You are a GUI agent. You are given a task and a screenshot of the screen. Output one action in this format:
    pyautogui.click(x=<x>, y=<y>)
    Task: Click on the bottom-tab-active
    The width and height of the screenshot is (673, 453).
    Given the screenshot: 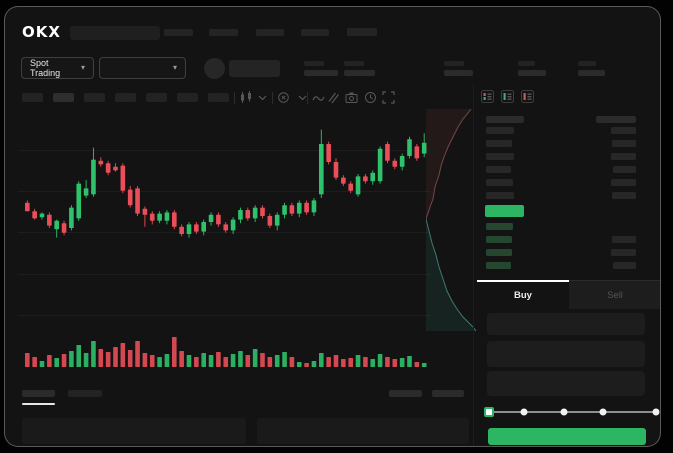 What is the action you would take?
    pyautogui.click(x=38, y=393)
    